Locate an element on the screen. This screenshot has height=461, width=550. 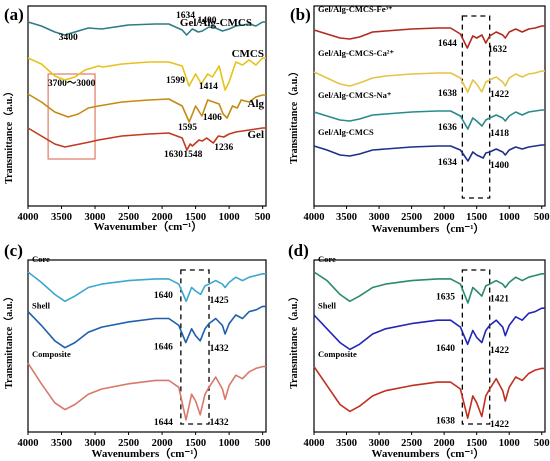
x-axis-title: Wavenumber（cm⁻¹） is located at coordinates (148, 226).